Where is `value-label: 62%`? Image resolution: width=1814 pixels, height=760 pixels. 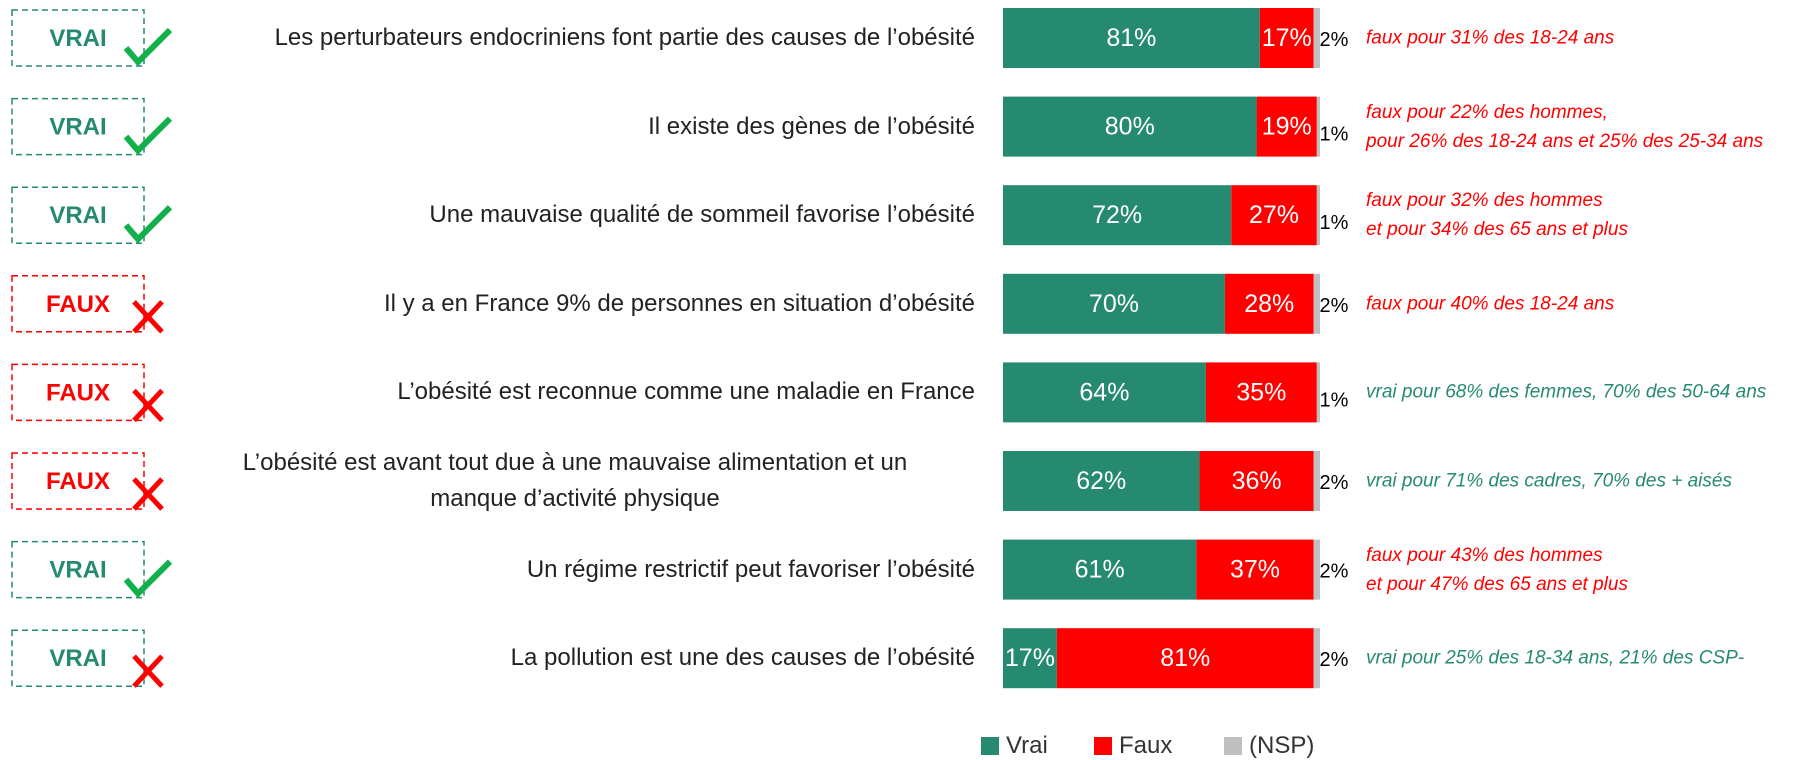 value-label: 62% is located at coordinates (1101, 481).